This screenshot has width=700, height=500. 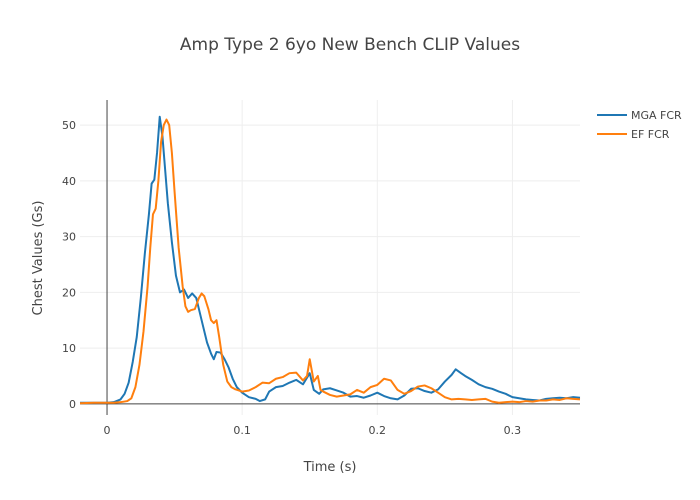 I want to click on legend: MGA FCR EF FCR, so click(x=639, y=125).